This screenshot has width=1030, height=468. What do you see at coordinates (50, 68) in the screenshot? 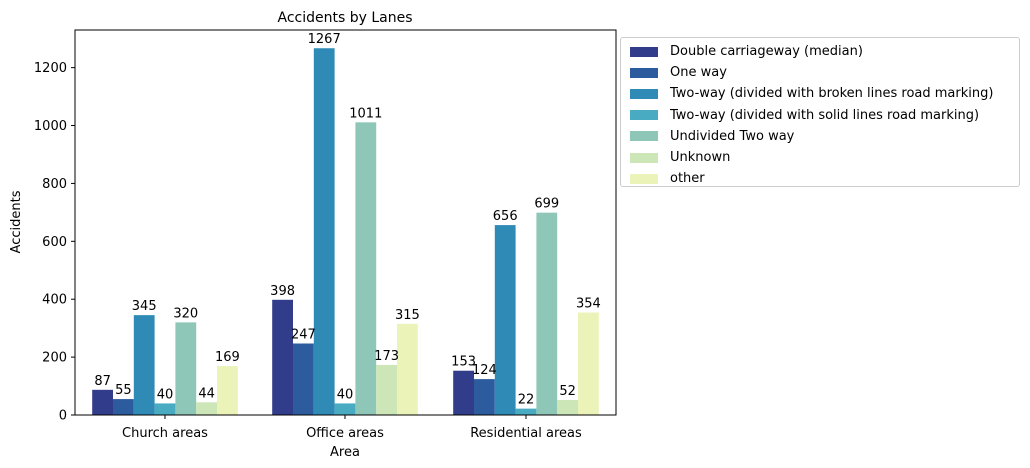
I see `y-tick-label: 1200` at bounding box center [50, 68].